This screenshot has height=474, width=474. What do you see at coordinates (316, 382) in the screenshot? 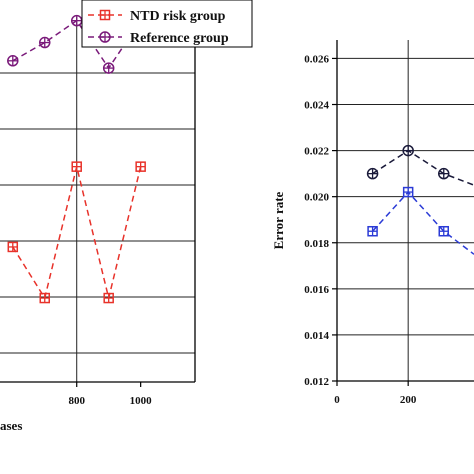
I see `right-ytick-label-0.012: 0.012` at bounding box center [316, 382].